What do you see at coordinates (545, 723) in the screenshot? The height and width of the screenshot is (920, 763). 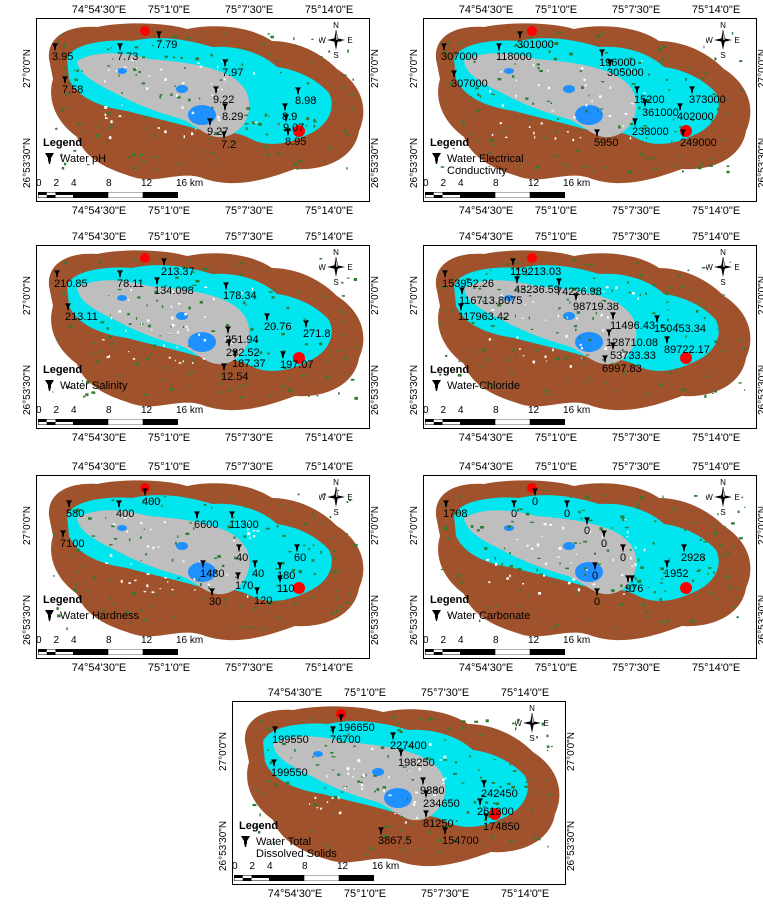 I see `east-label: E` at bounding box center [545, 723].